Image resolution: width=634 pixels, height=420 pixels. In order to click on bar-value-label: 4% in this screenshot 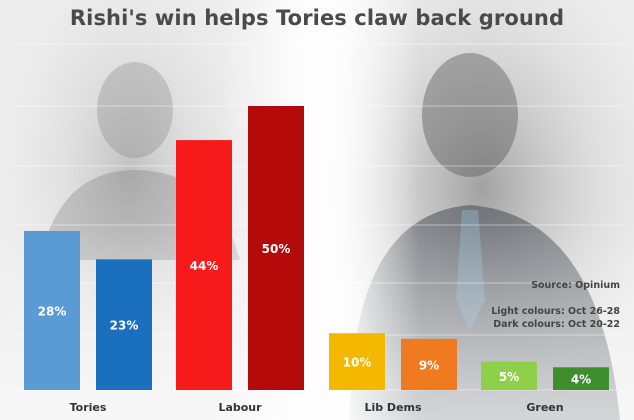, I will do `click(581, 380)`.